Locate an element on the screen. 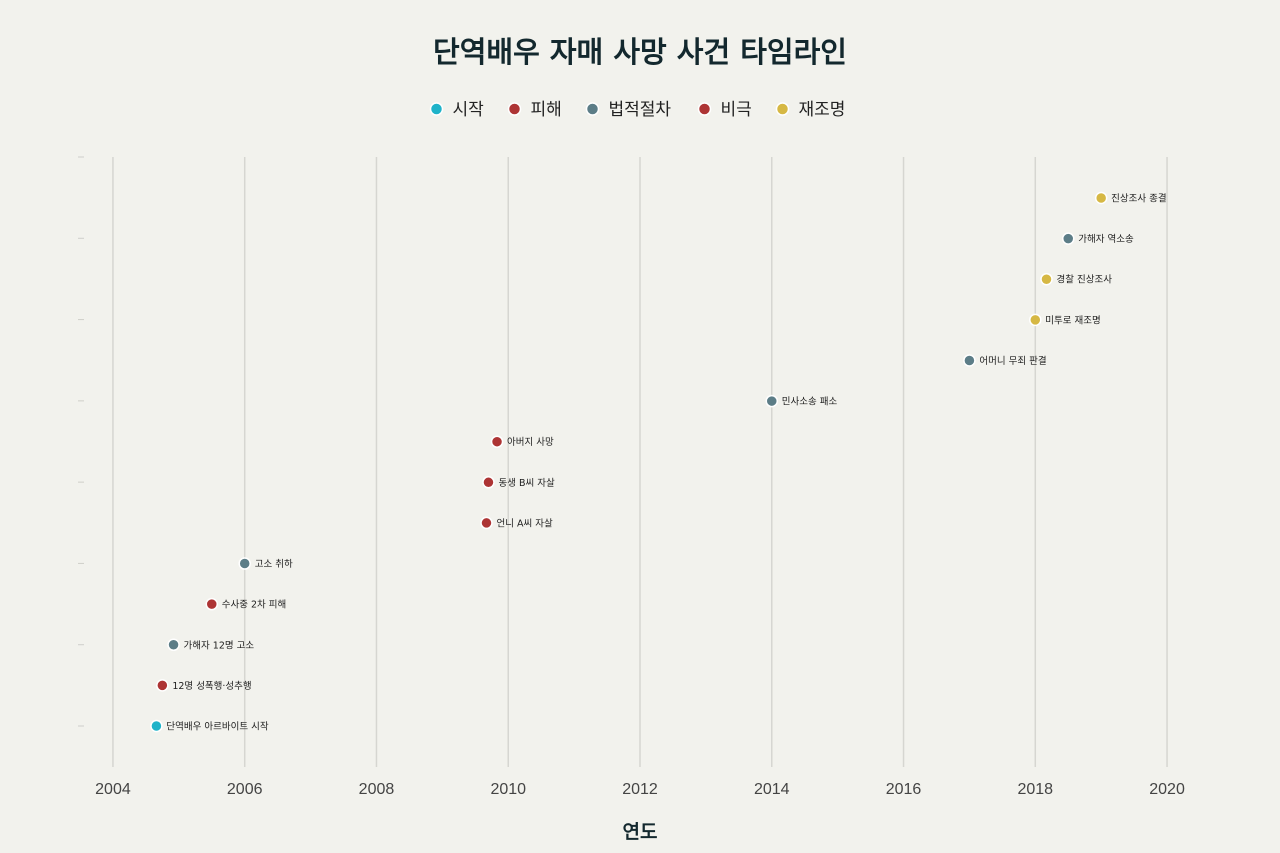 The height and width of the screenshot is (853, 1280). event-label: 언니 A씨 자살 is located at coordinates (524, 523).